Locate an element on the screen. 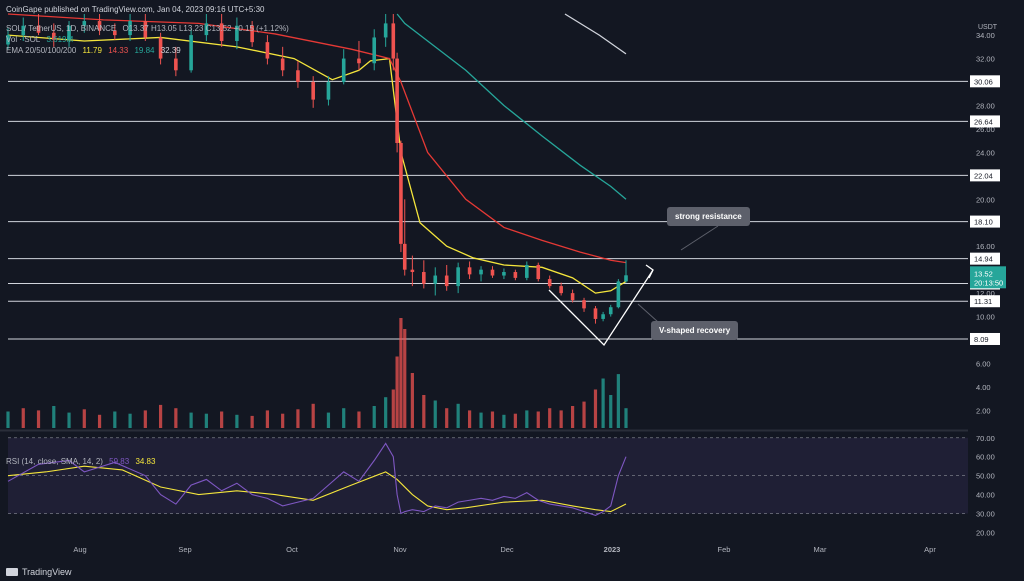 This screenshot has height=581, width=1024. current-price-badge is located at coordinates (988, 277).